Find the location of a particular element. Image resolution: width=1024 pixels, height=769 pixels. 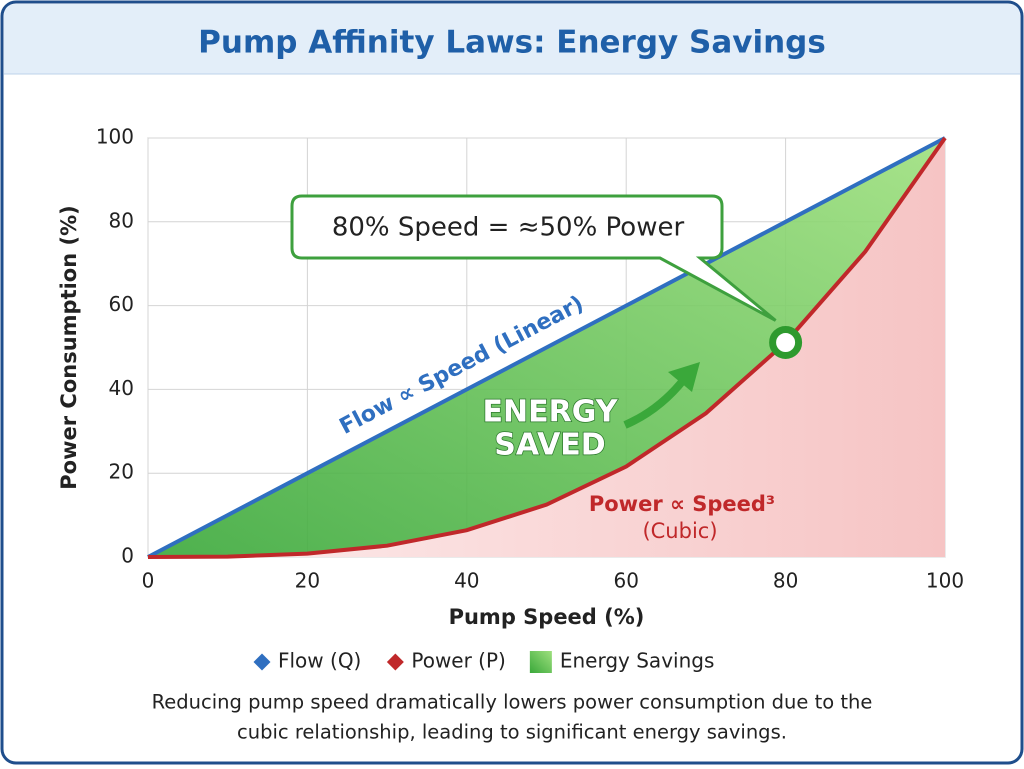

y-tick-label: 100 is located at coordinates (115, 137).